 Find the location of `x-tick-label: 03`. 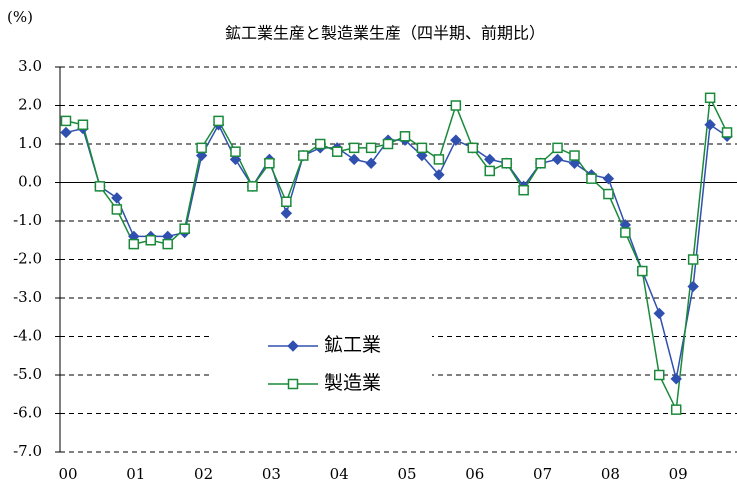

x-tick-label: 03 is located at coordinates (271, 474).